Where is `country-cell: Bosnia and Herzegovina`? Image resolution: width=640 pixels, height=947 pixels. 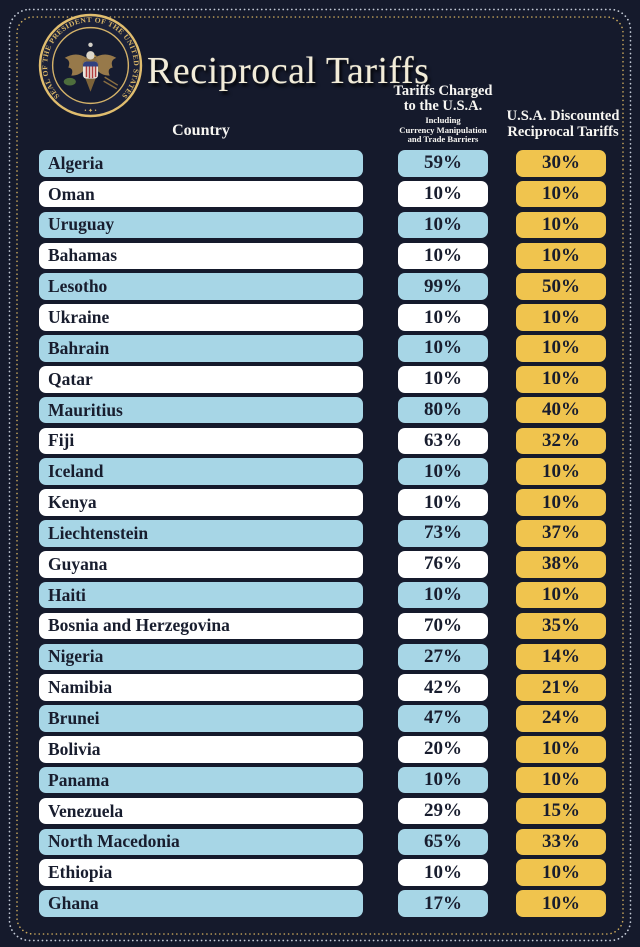
country-cell: Bosnia and Herzegovina is located at coordinates (201, 626).